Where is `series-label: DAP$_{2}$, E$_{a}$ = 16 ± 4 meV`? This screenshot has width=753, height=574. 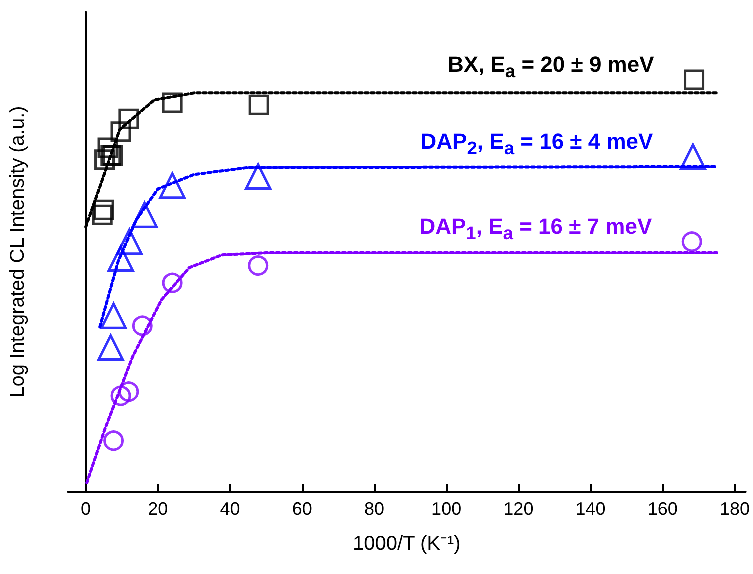 series-label: DAP$_{2}$, E$_{a}$ = 16 ± 4 meV is located at coordinates (537, 144).